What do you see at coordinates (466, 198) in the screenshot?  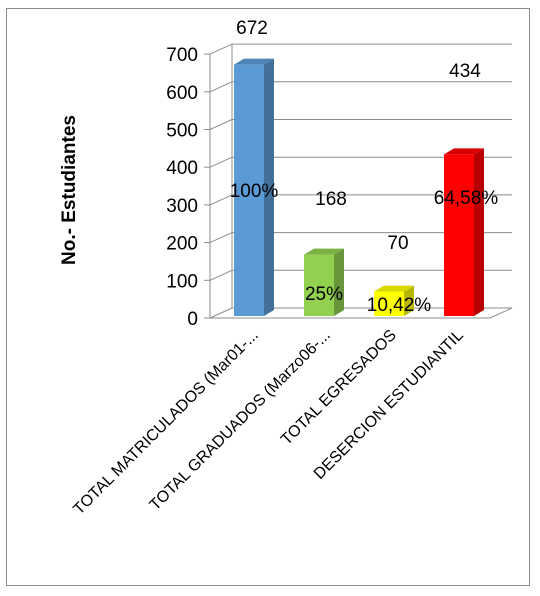 I see `percent-label-bar-4: 64,58%` at bounding box center [466, 198].